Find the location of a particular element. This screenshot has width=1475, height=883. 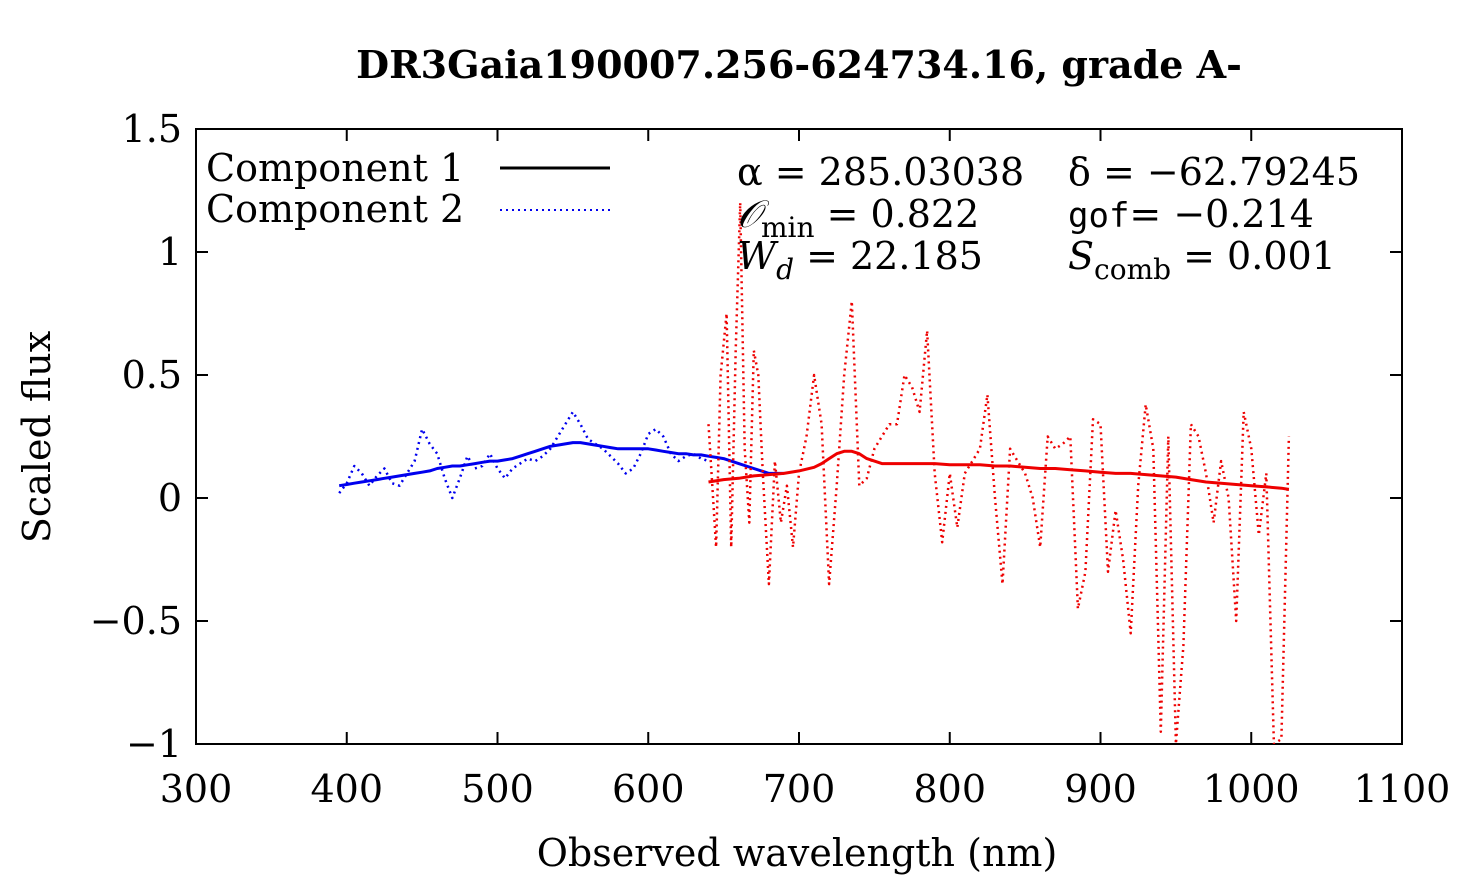

y-tick-label: −1 is located at coordinates (154, 744).